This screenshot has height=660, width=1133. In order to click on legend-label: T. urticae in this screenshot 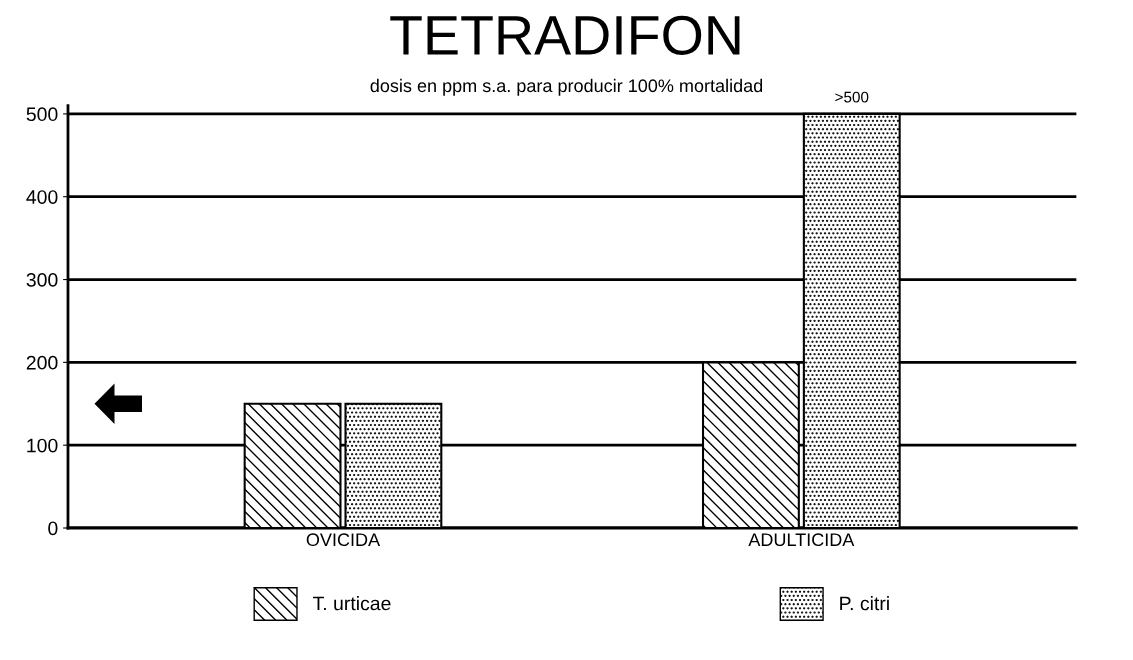, I will do `click(351, 603)`.